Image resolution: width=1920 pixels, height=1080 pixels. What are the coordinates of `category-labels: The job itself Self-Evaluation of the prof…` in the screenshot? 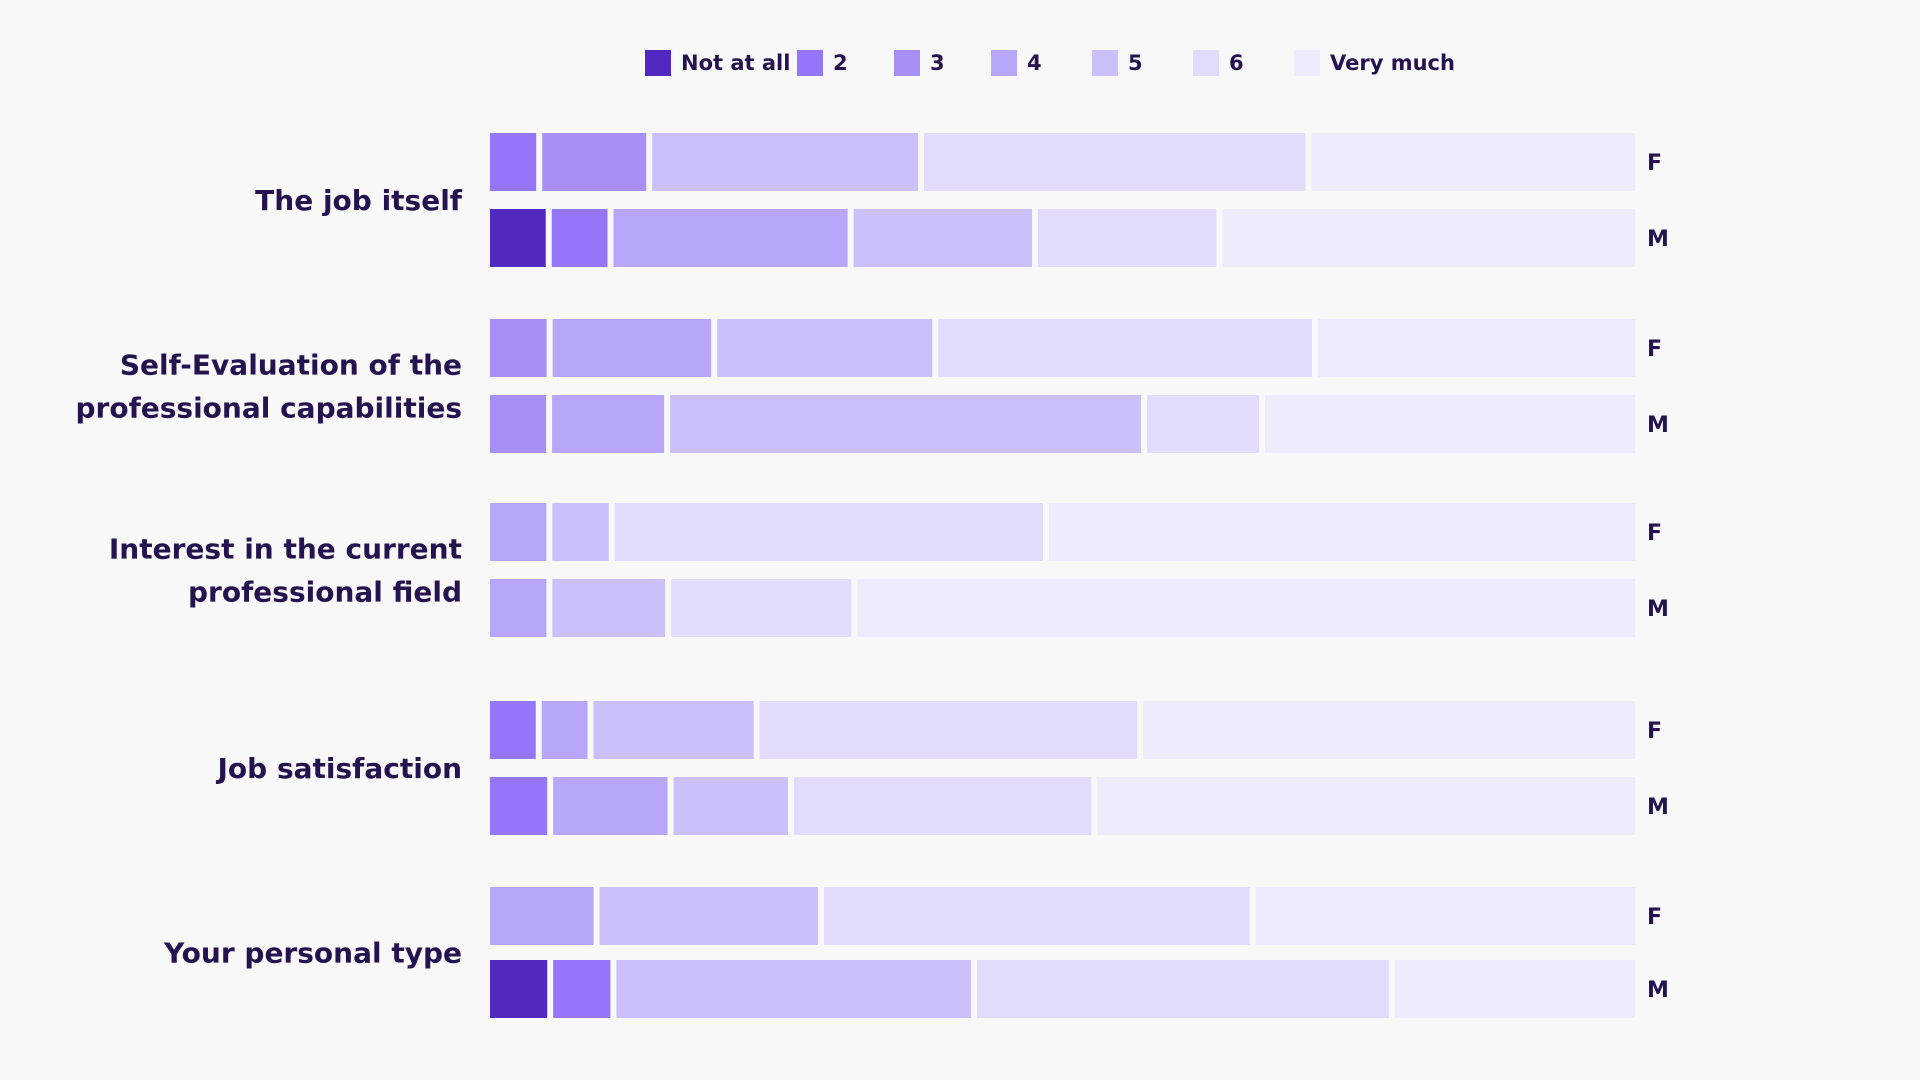 It's located at (268, 577).